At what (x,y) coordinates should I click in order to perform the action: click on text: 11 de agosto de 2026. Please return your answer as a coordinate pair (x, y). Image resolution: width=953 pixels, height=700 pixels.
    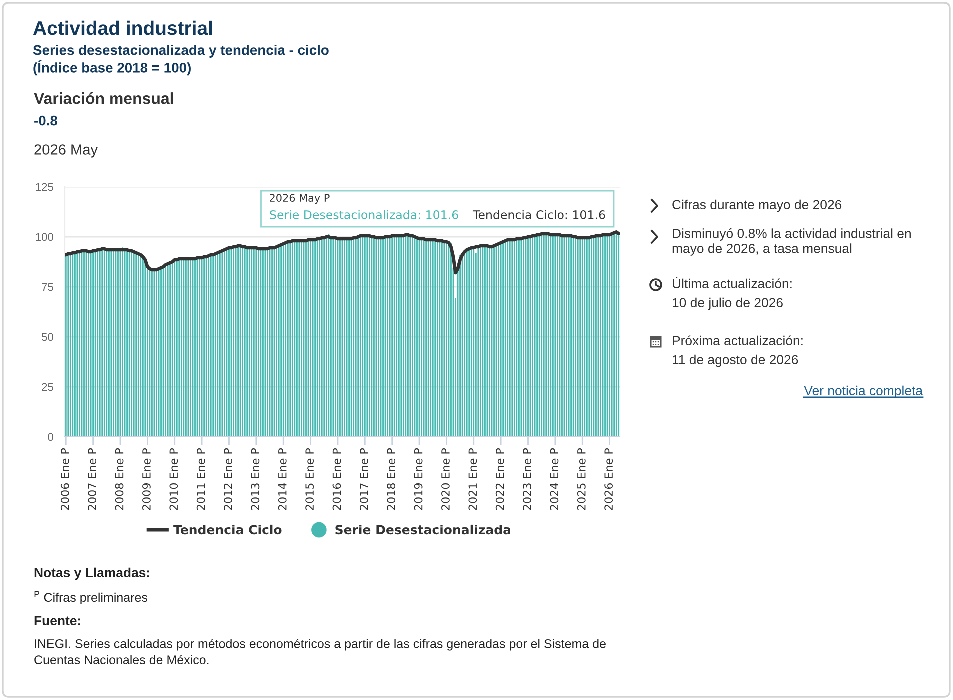
    Looking at the image, I should click on (735, 361).